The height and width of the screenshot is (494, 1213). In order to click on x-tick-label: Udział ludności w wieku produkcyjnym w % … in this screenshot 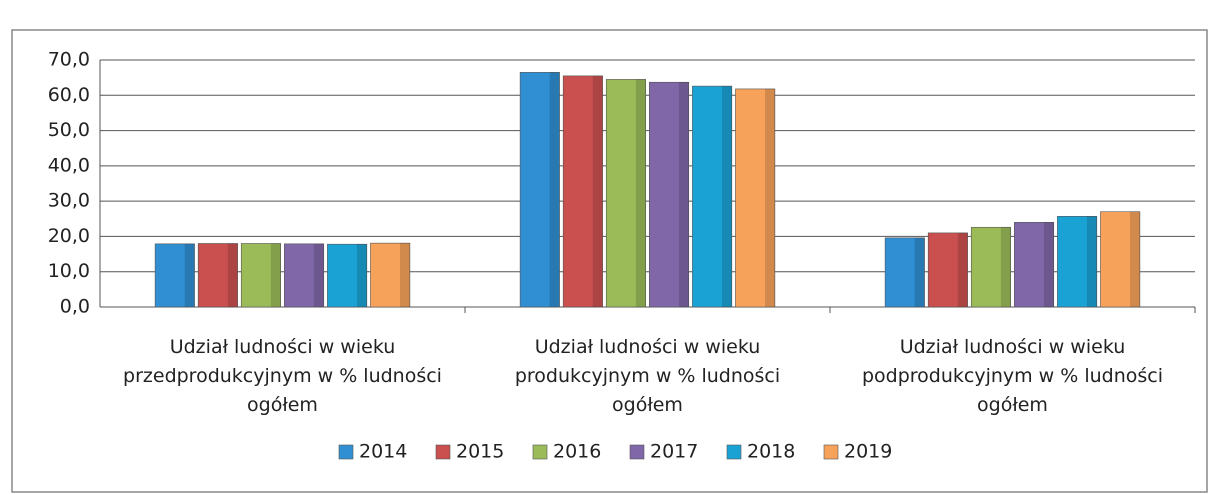, I will do `click(647, 376)`.